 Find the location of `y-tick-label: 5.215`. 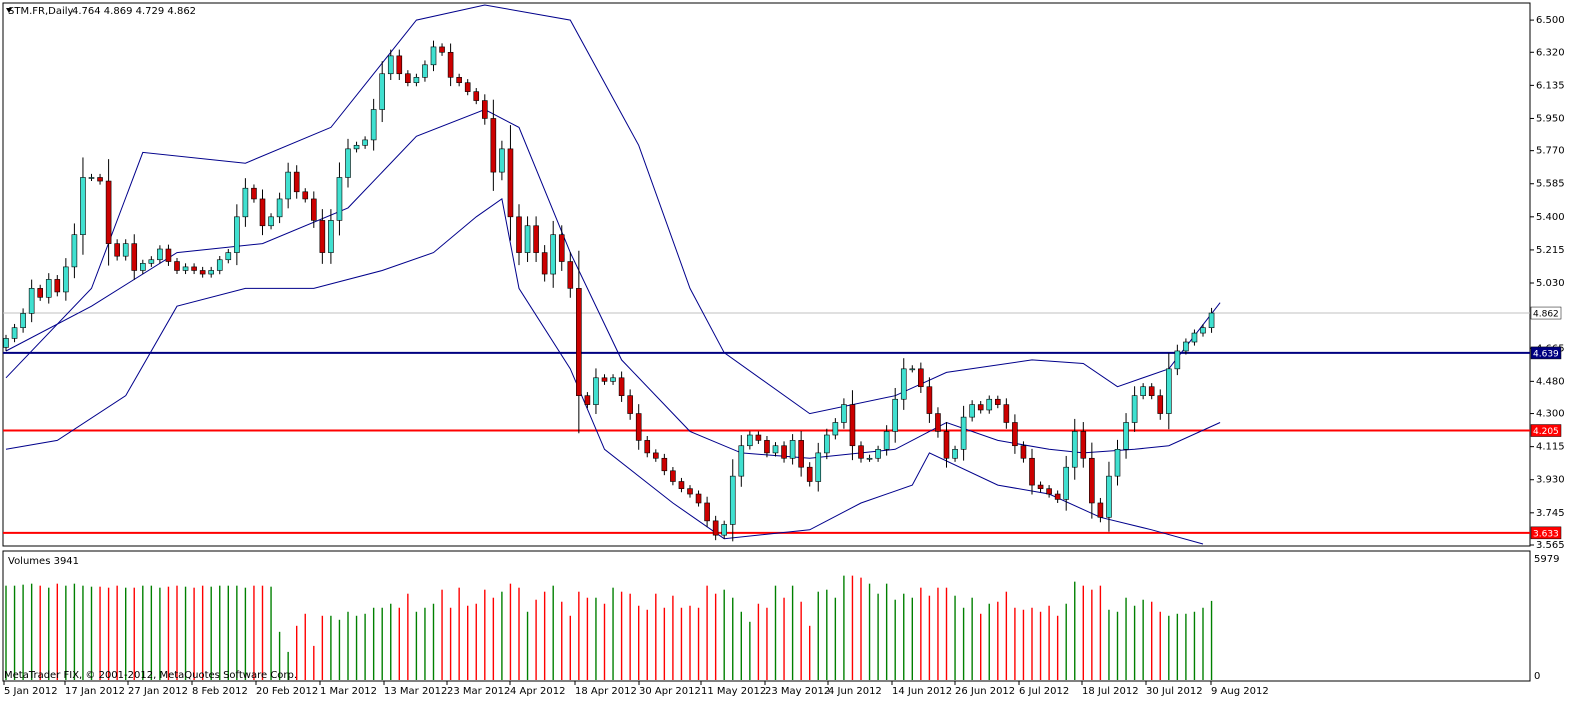

y-tick-label: 5.215 is located at coordinates (1550, 250).